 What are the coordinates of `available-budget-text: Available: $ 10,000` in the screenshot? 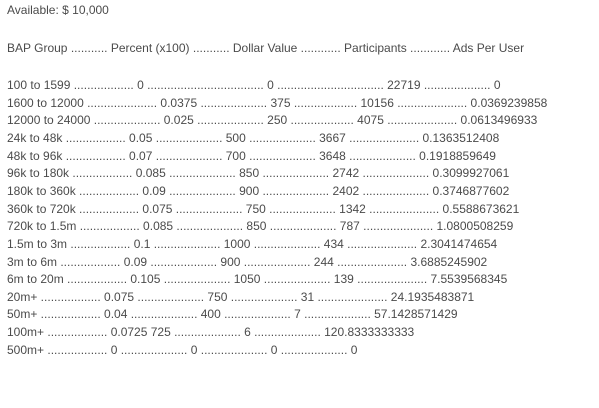 It's located at (58, 10).